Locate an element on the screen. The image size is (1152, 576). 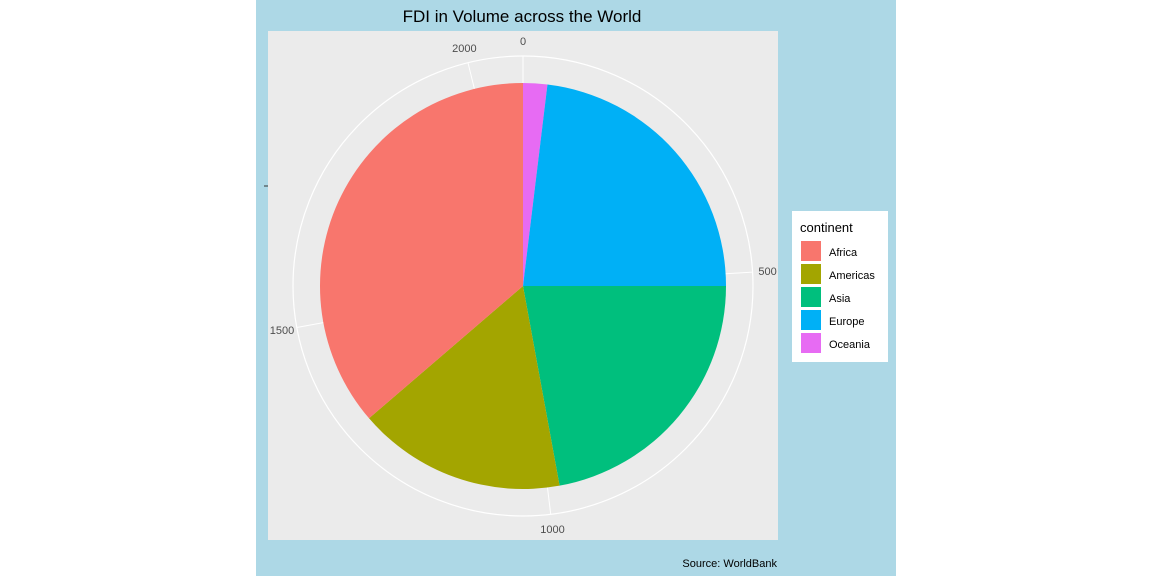
tick-label-1000: 1000 is located at coordinates (552, 530).